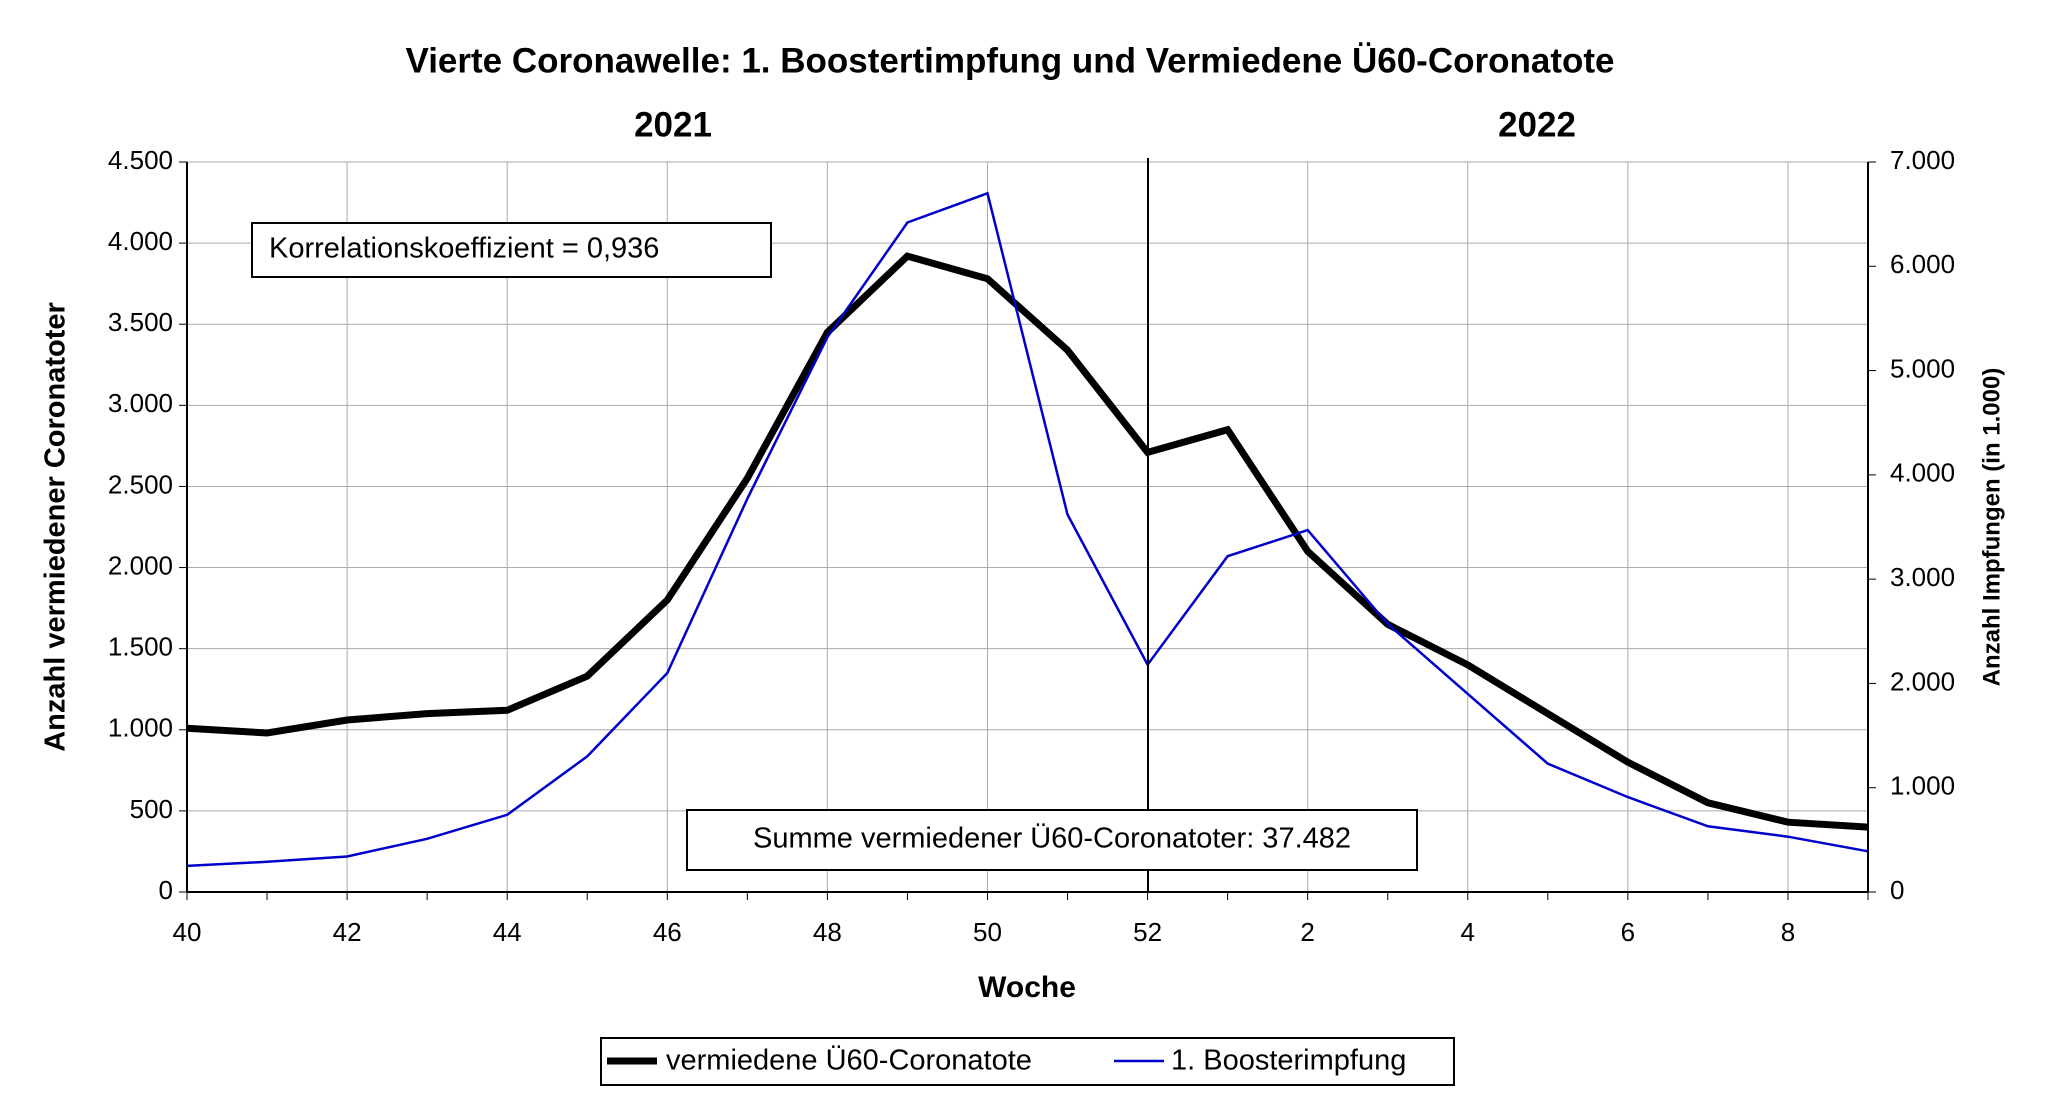 Image resolution: width=2048 pixels, height=1104 pixels. I want to click on x-tick-label: 4, so click(1468, 932).